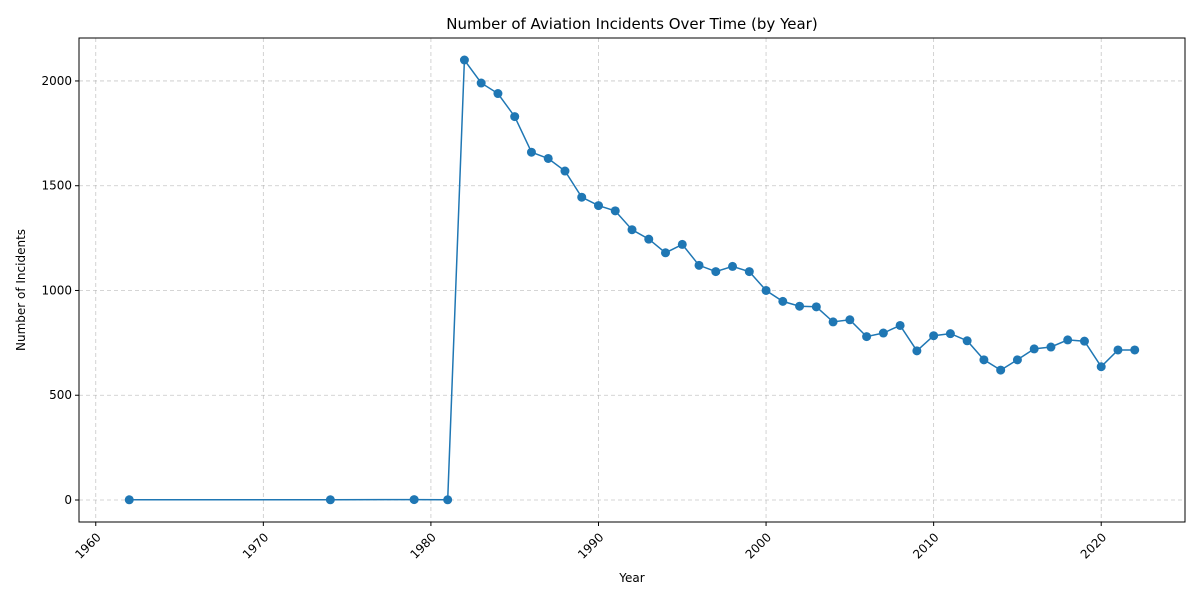 This screenshot has width=1200, height=600. I want to click on x-axis-label: Year, so click(631, 578).